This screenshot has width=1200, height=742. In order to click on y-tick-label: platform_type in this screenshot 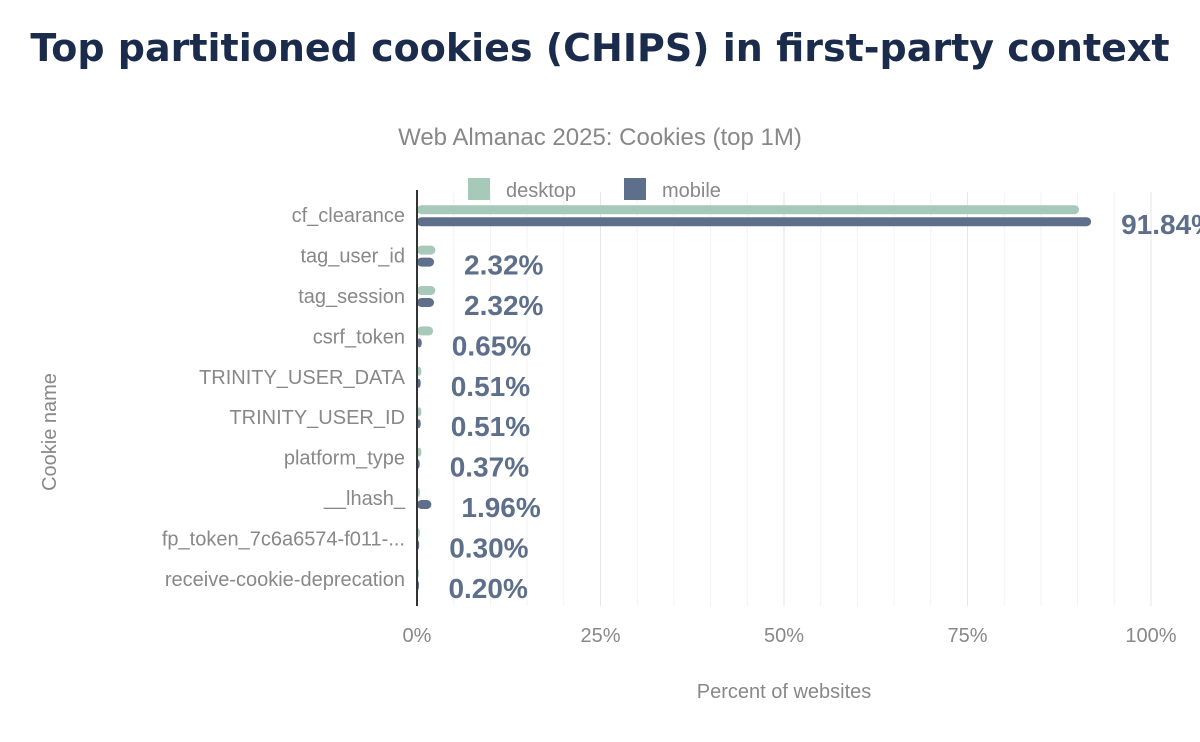, I will do `click(344, 459)`.